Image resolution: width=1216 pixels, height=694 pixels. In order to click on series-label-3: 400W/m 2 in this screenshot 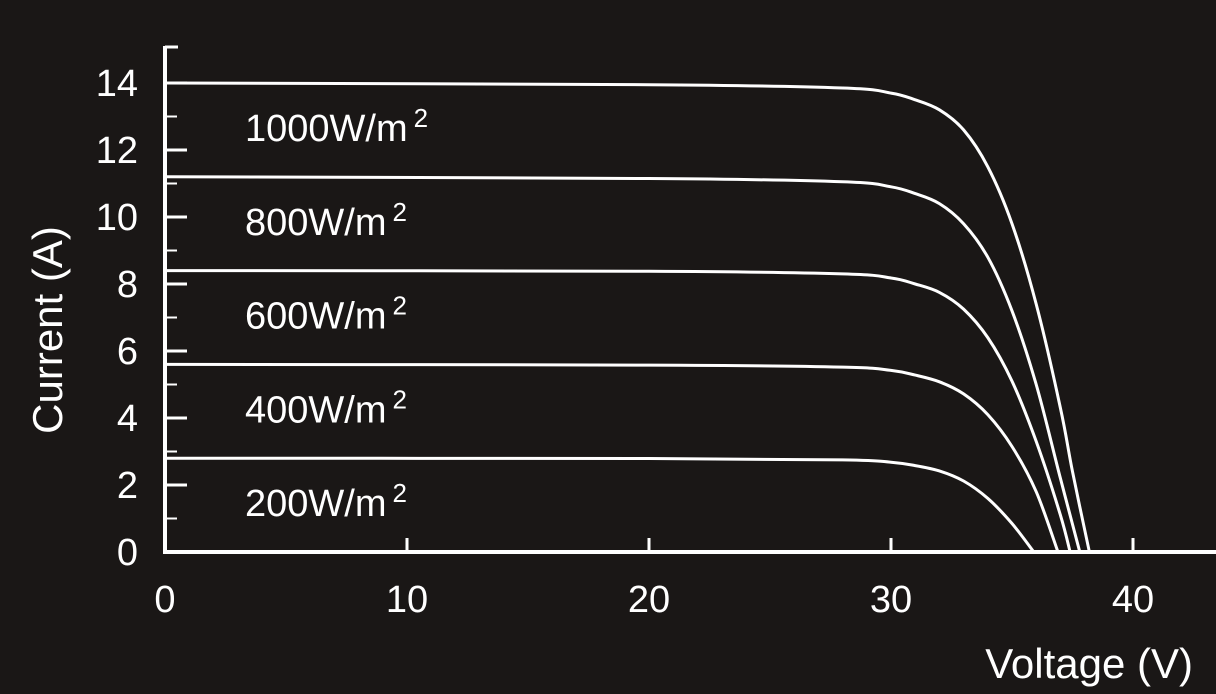, I will do `click(326, 407)`.